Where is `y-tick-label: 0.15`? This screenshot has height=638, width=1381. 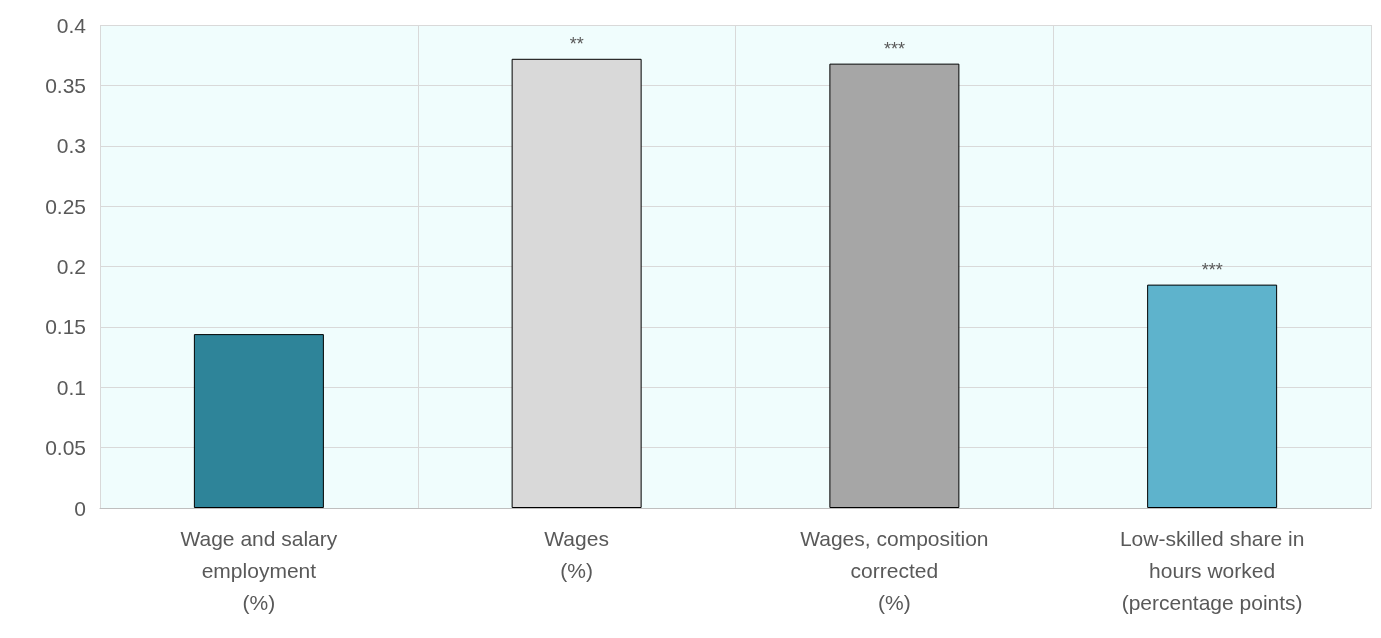 y-tick-label: 0.15 is located at coordinates (65, 327).